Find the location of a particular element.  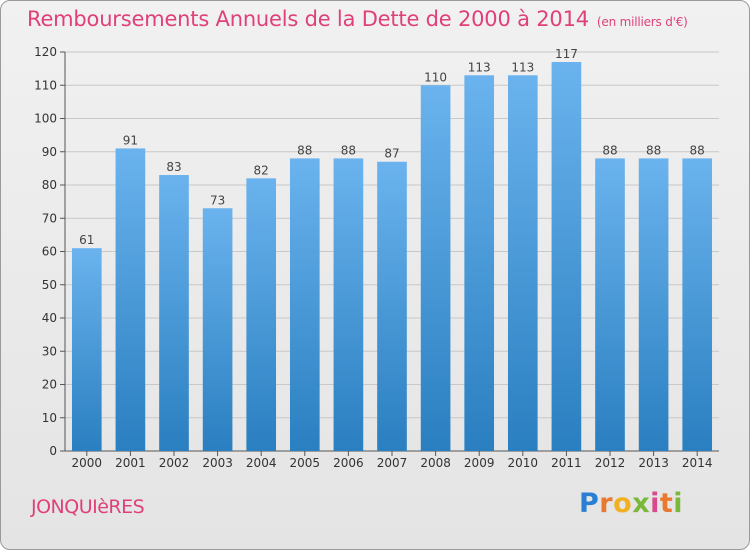

y-tick-label-70: 70 is located at coordinates (49, 218).